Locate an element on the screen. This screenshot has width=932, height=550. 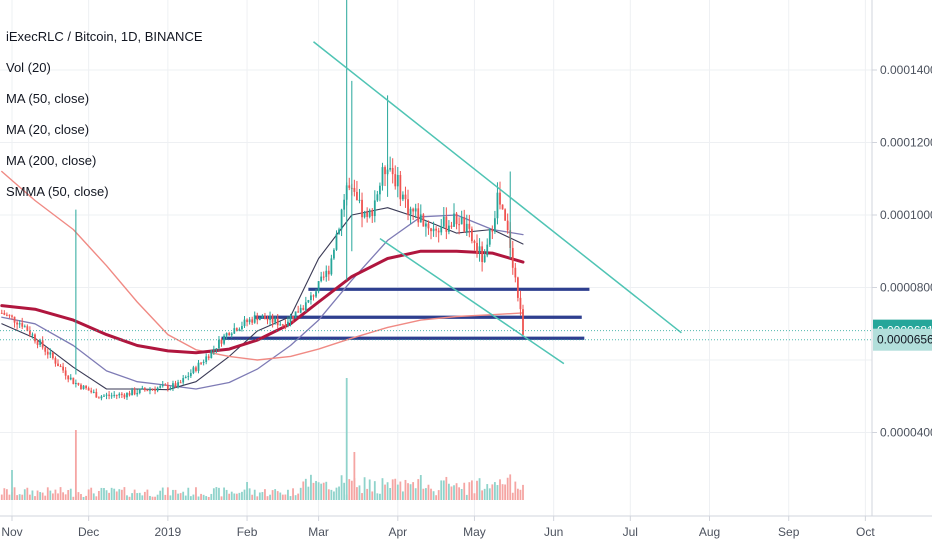
x-tick-label: Jul is located at coordinates (630, 532).